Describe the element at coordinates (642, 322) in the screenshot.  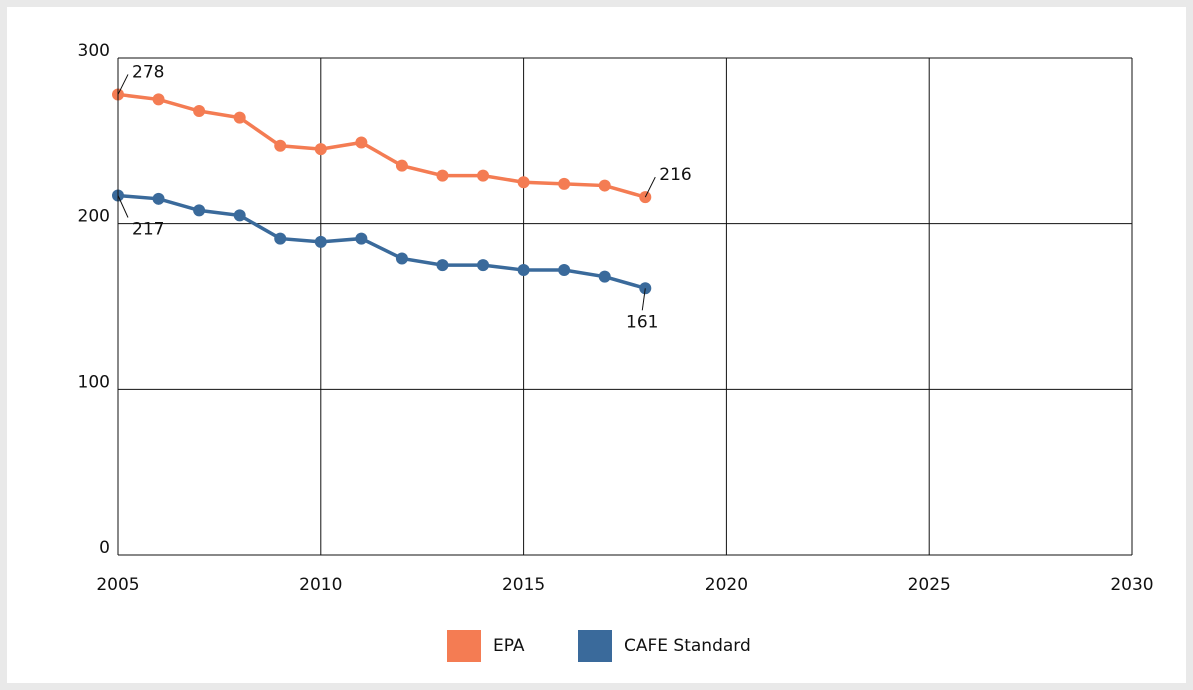
I see `data-label: 161` at that location.